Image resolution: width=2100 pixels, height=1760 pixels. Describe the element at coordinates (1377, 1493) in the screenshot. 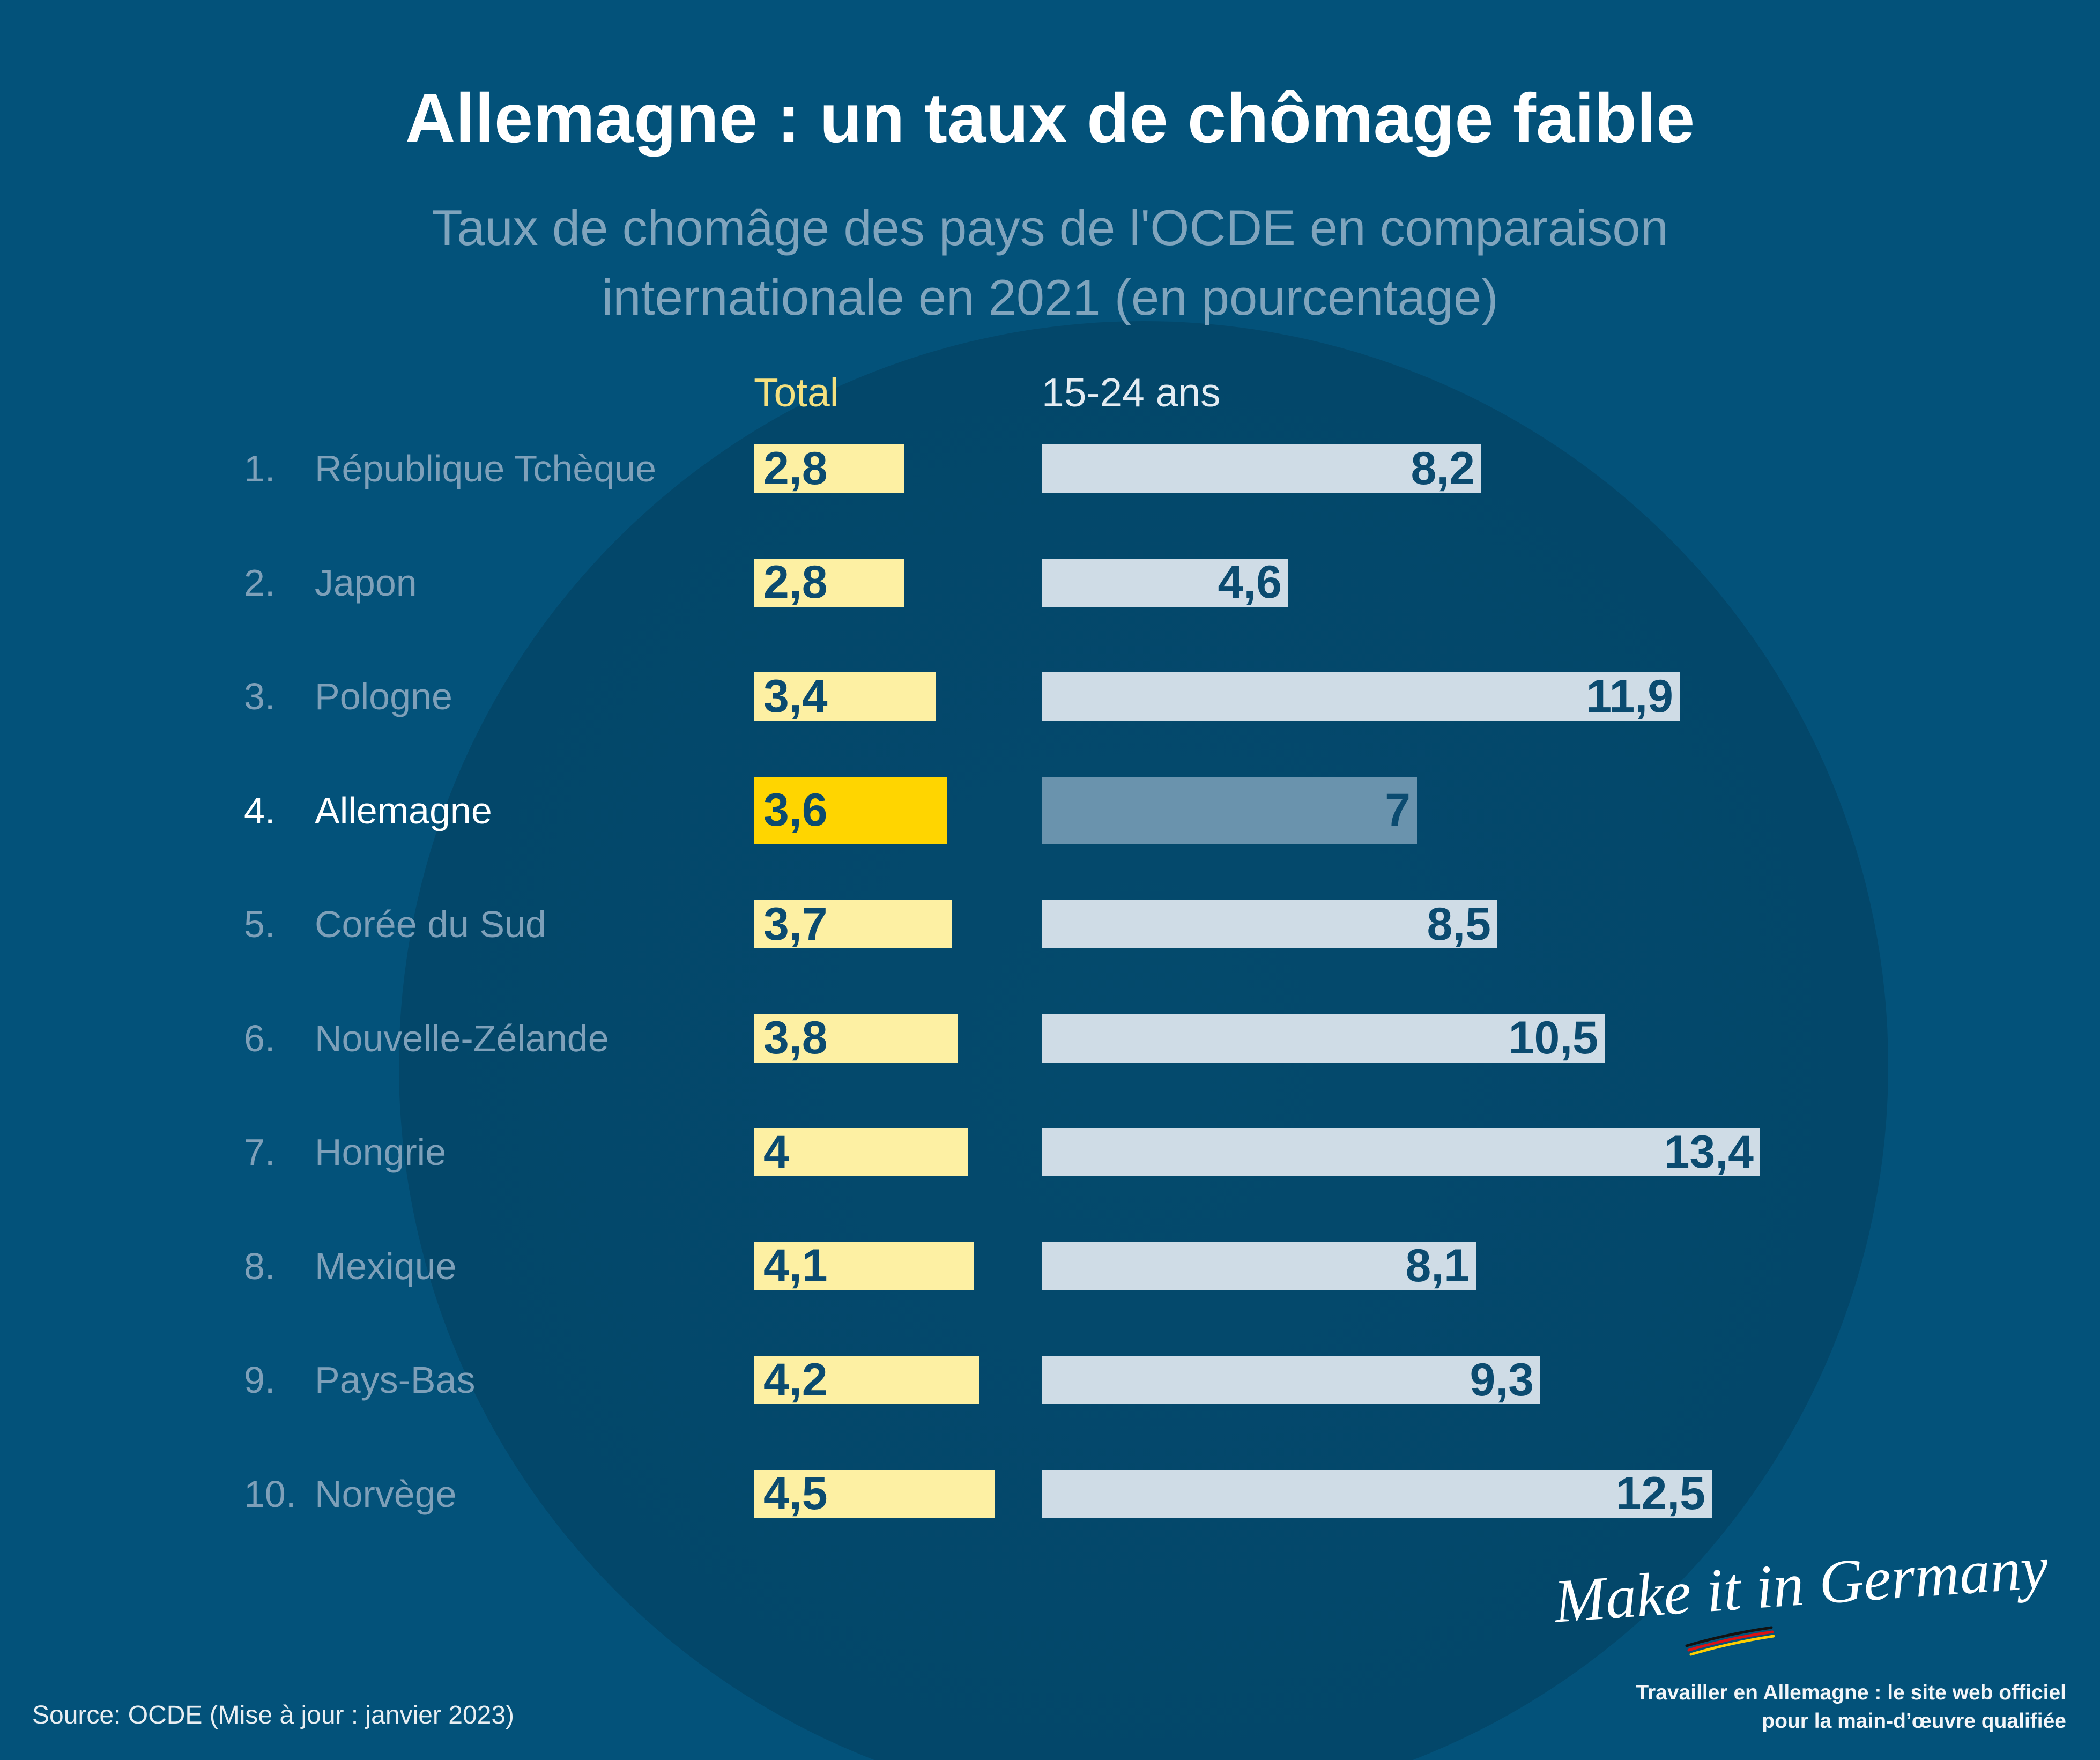

I see `youth-bar-10: 12,5` at that location.